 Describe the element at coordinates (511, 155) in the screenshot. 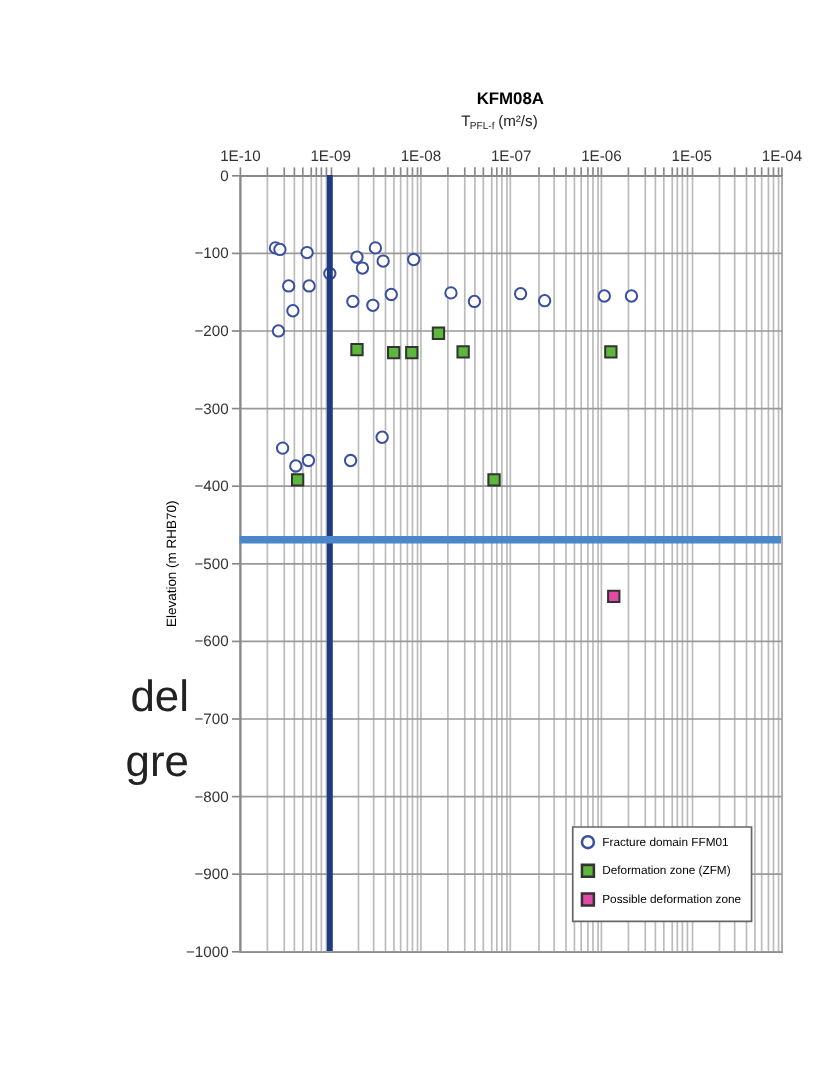

I see `x-tick-label: 1E-07` at that location.